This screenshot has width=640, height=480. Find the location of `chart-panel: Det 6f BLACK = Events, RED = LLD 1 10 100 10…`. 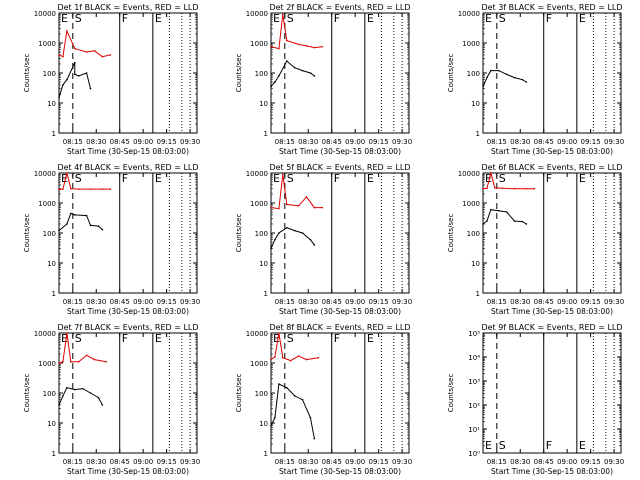

chart-panel: Det 6f BLACK = Events, RED = LLD 1 10 100 10… is located at coordinates (535, 239).